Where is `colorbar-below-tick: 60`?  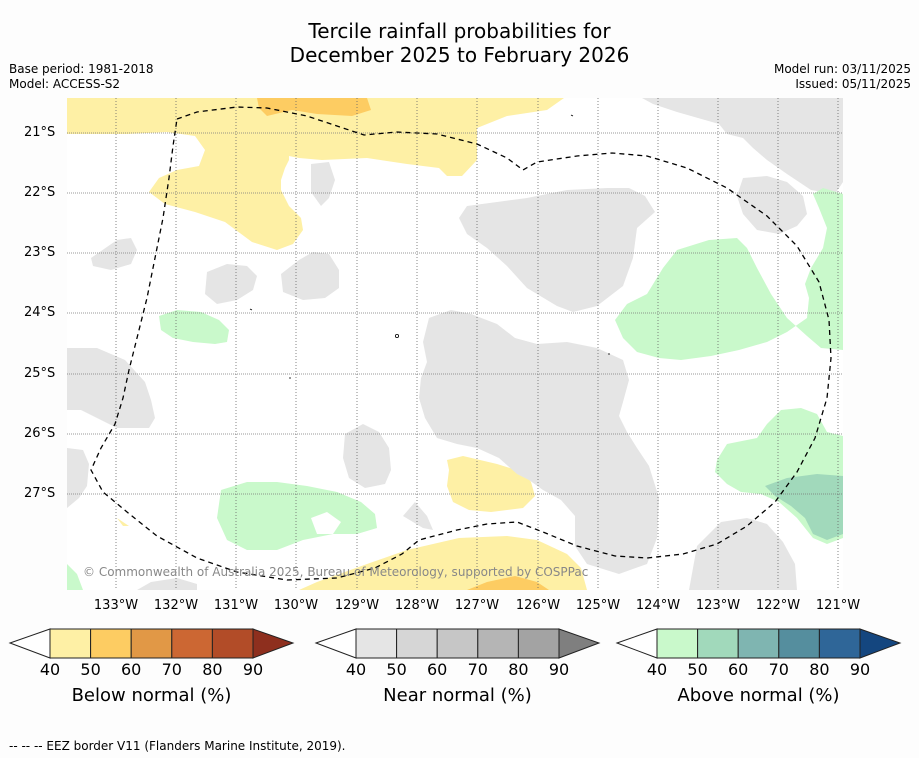
colorbar-below-tick: 60 is located at coordinates (131, 669).